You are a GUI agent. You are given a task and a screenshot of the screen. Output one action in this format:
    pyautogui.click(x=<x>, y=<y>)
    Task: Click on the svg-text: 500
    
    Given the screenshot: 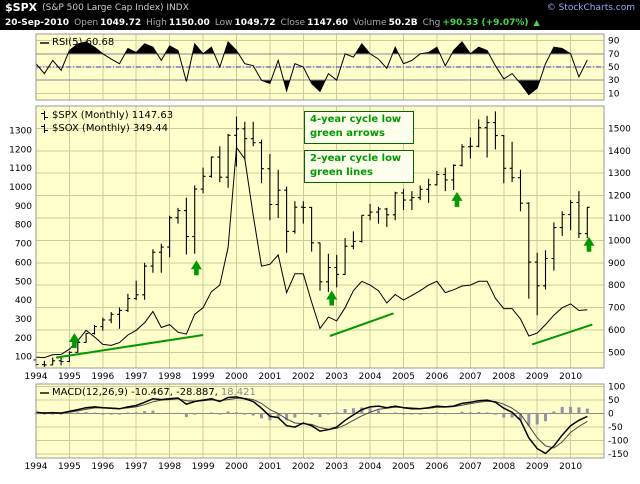 What is the action you would take?
    pyautogui.click(x=23, y=282)
    